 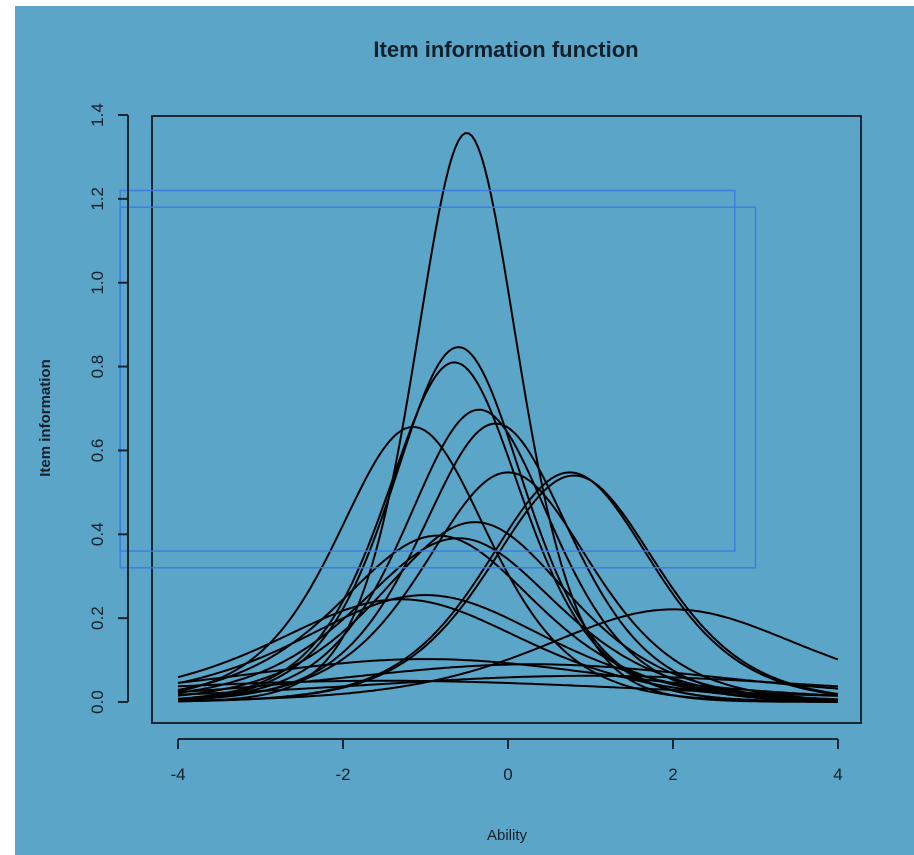 I want to click on y-axis-label: Item information, so click(x=45, y=418).